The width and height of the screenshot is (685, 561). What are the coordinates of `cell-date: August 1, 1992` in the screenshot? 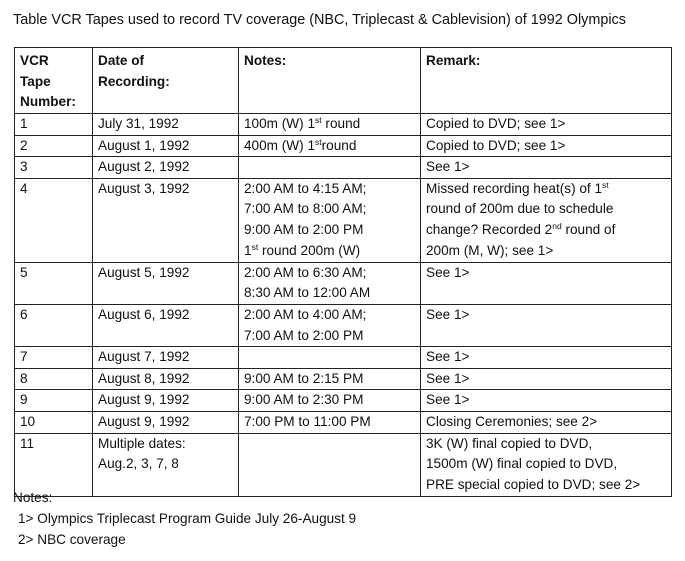 It's located at (165, 146).